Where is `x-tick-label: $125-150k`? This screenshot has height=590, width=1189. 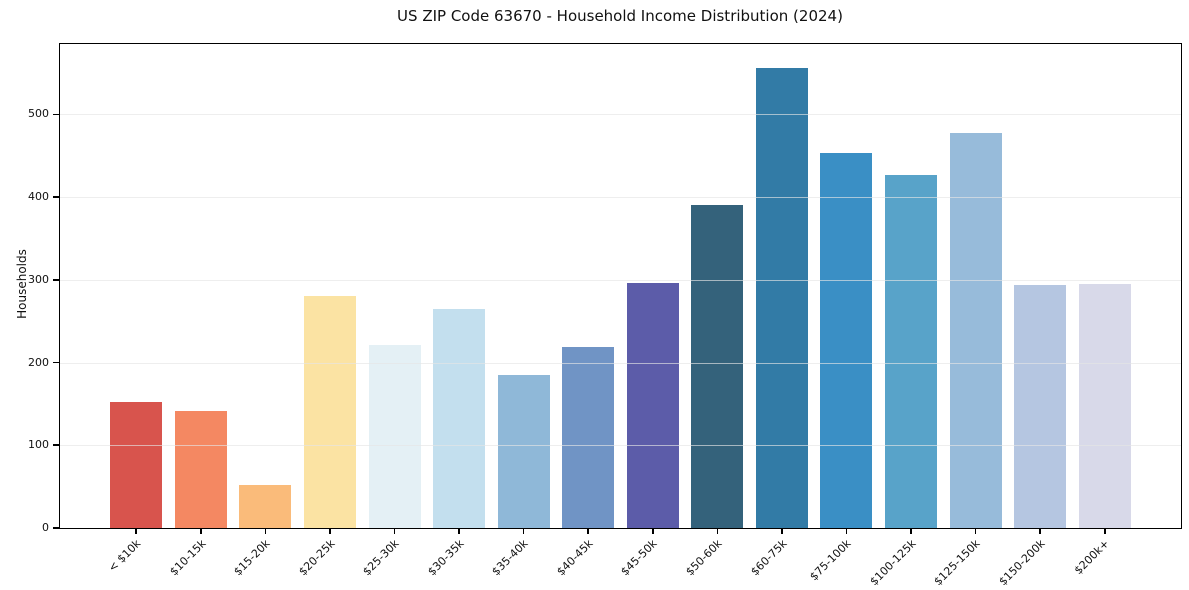
x-tick-label: $125-150k is located at coordinates (957, 563).